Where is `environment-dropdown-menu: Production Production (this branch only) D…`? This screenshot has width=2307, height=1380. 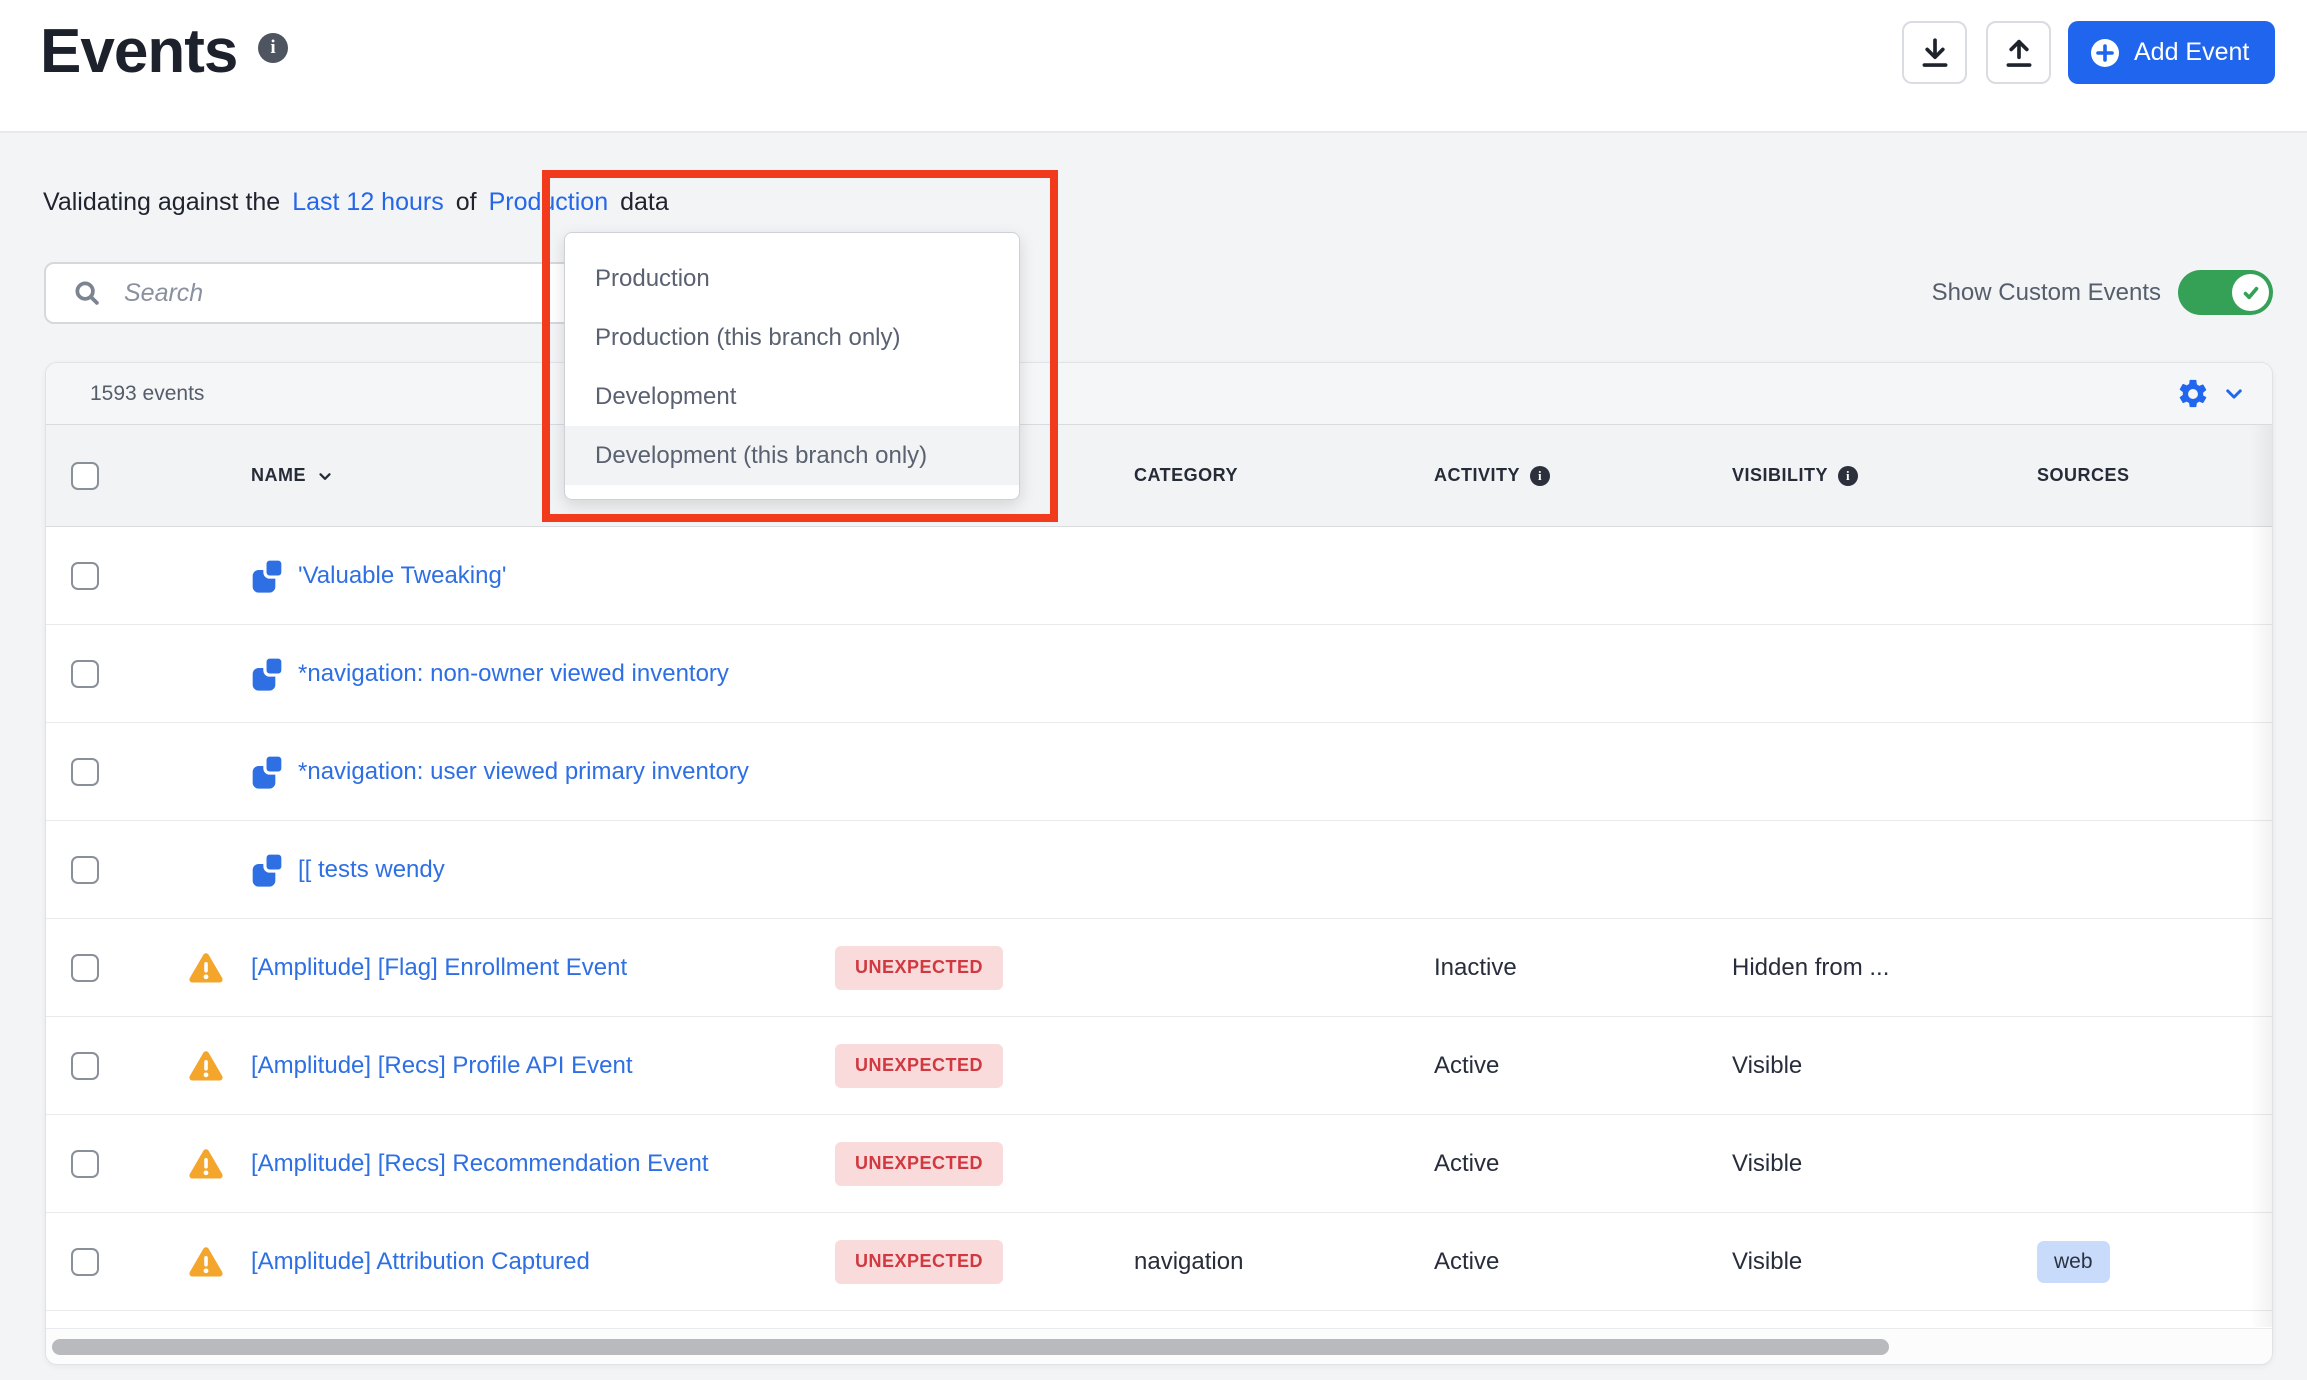
environment-dropdown-menu: Production Production (this branch only) D… is located at coordinates (792, 366).